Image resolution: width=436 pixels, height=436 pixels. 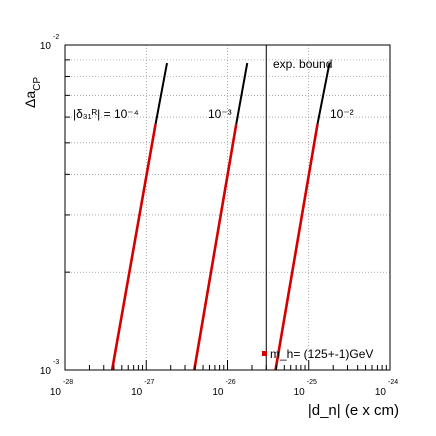 What do you see at coordinates (133, 247) in the screenshot?
I see `curve-1-band` at bounding box center [133, 247].